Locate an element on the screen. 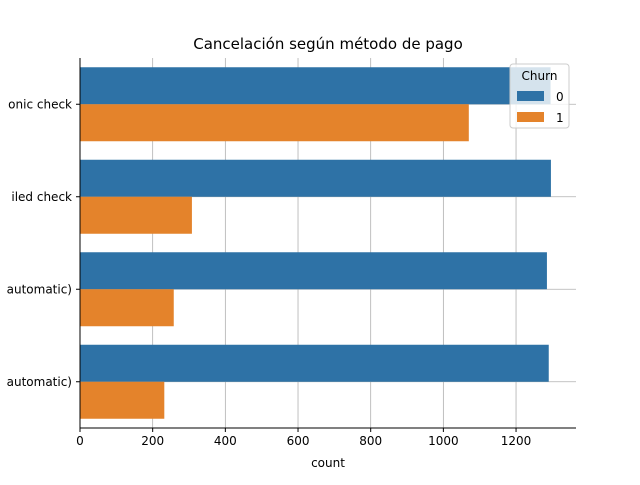 The height and width of the screenshot is (485, 640). x-tick-label: 1000 is located at coordinates (443, 441).